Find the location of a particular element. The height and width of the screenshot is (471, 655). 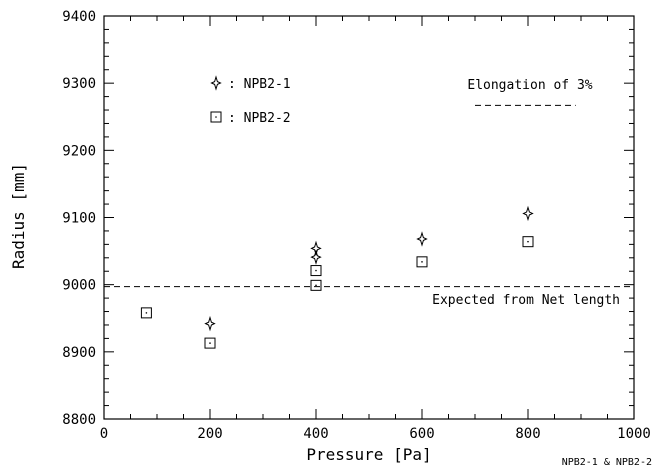

legend-label: : NPB2-1 is located at coordinates (259, 84).